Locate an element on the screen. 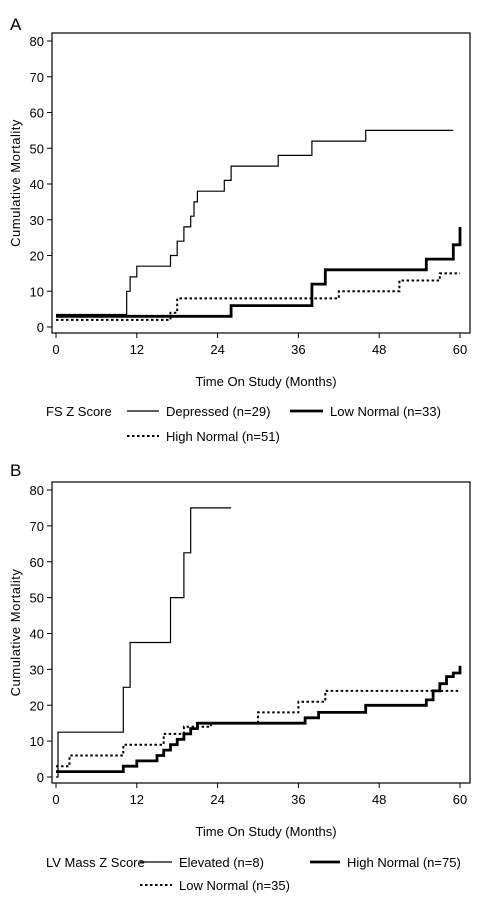  chart-a-ytick-label: 60 is located at coordinates (37, 113).